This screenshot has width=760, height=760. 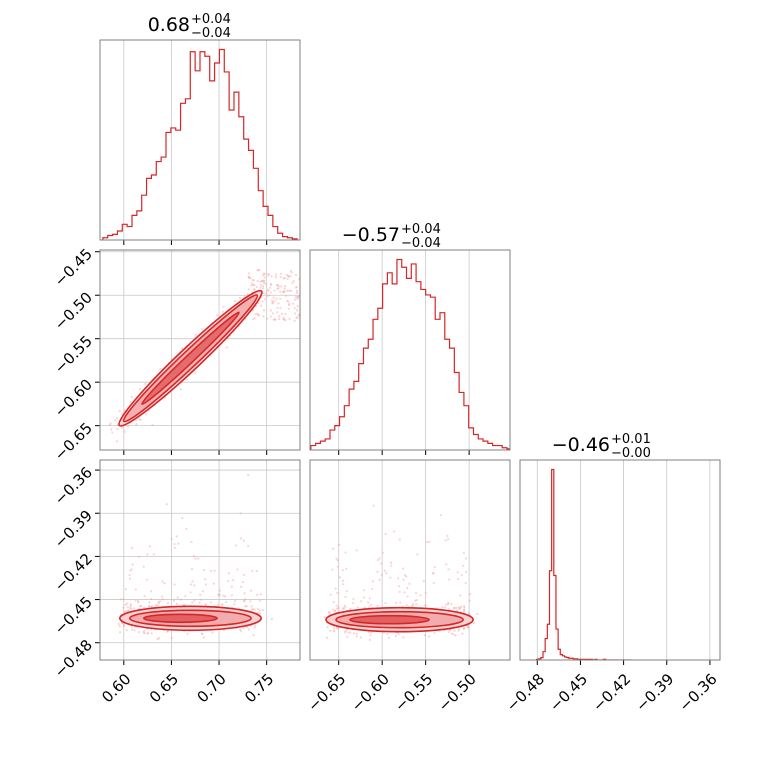 What do you see at coordinates (370, 692) in the screenshot?
I see `scatter-param2-param3-xtick-label: −0.60` at bounding box center [370, 692].